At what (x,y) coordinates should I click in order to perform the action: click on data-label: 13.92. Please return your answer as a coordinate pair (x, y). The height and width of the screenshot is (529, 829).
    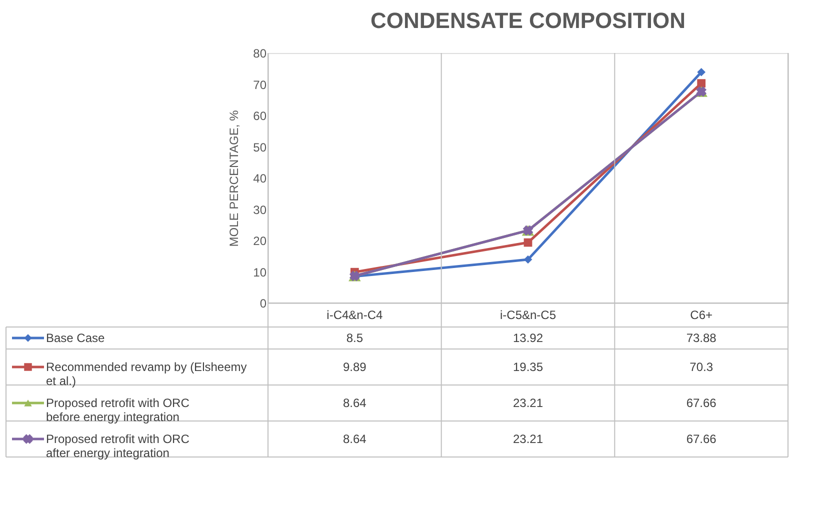
    Looking at the image, I should click on (528, 338).